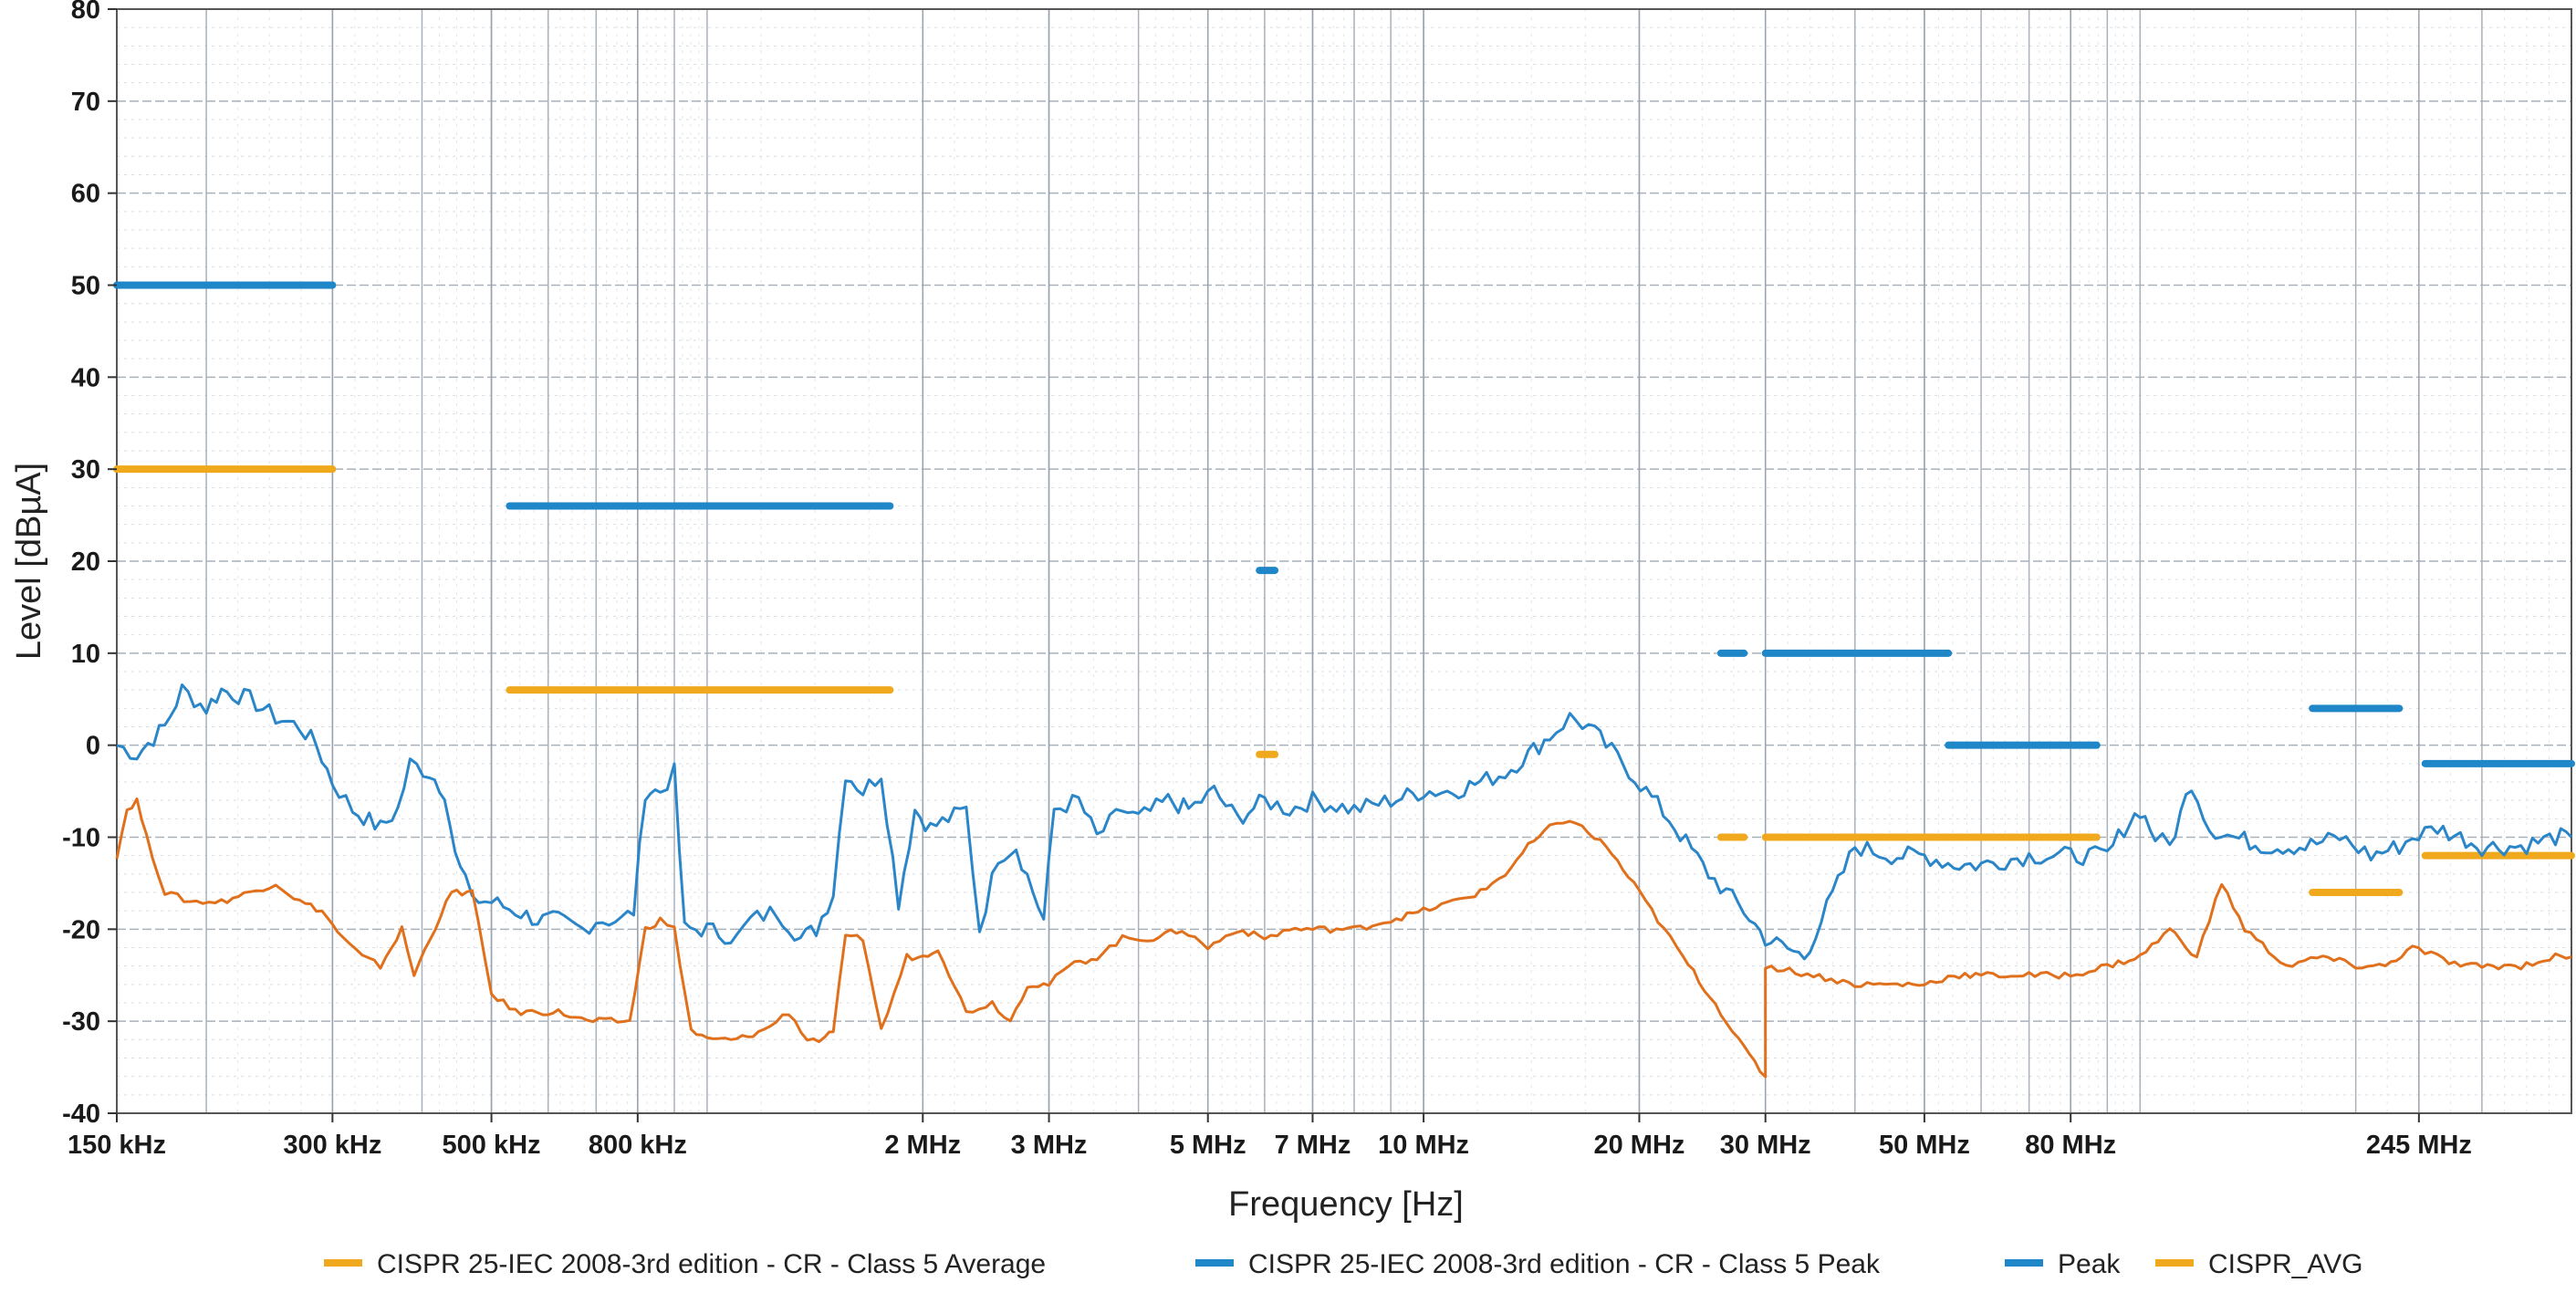 The height and width of the screenshot is (1293, 2576). Describe the element at coordinates (85, 102) in the screenshot. I see `y-tick-label: 70` at that location.